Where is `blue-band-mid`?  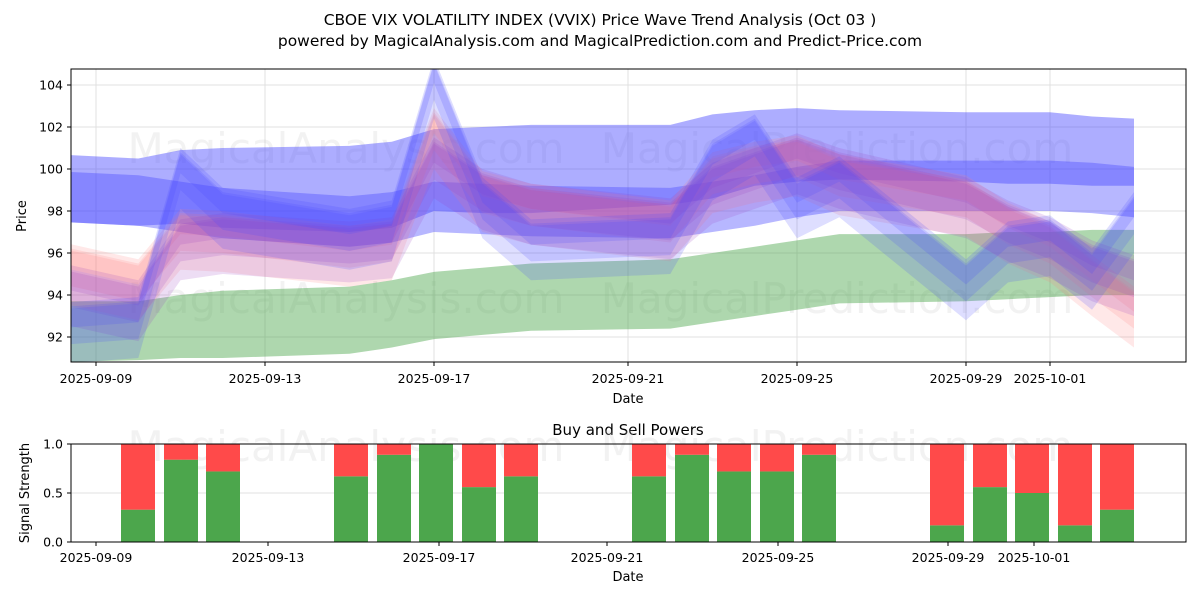 blue-band-mid is located at coordinates (602, 203).